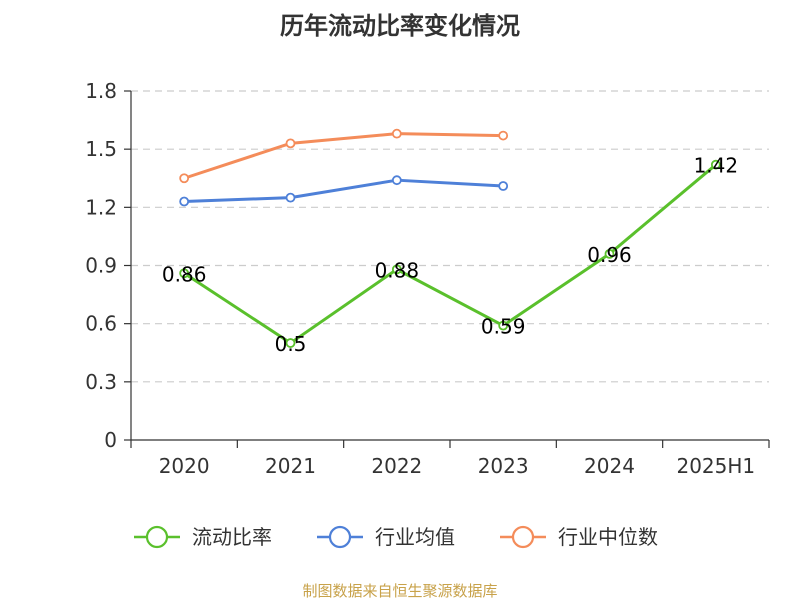 Image resolution: width=800 pixels, height=600 pixels. What do you see at coordinates (415, 537) in the screenshot?
I see `legend-label: 行业均值` at bounding box center [415, 537].